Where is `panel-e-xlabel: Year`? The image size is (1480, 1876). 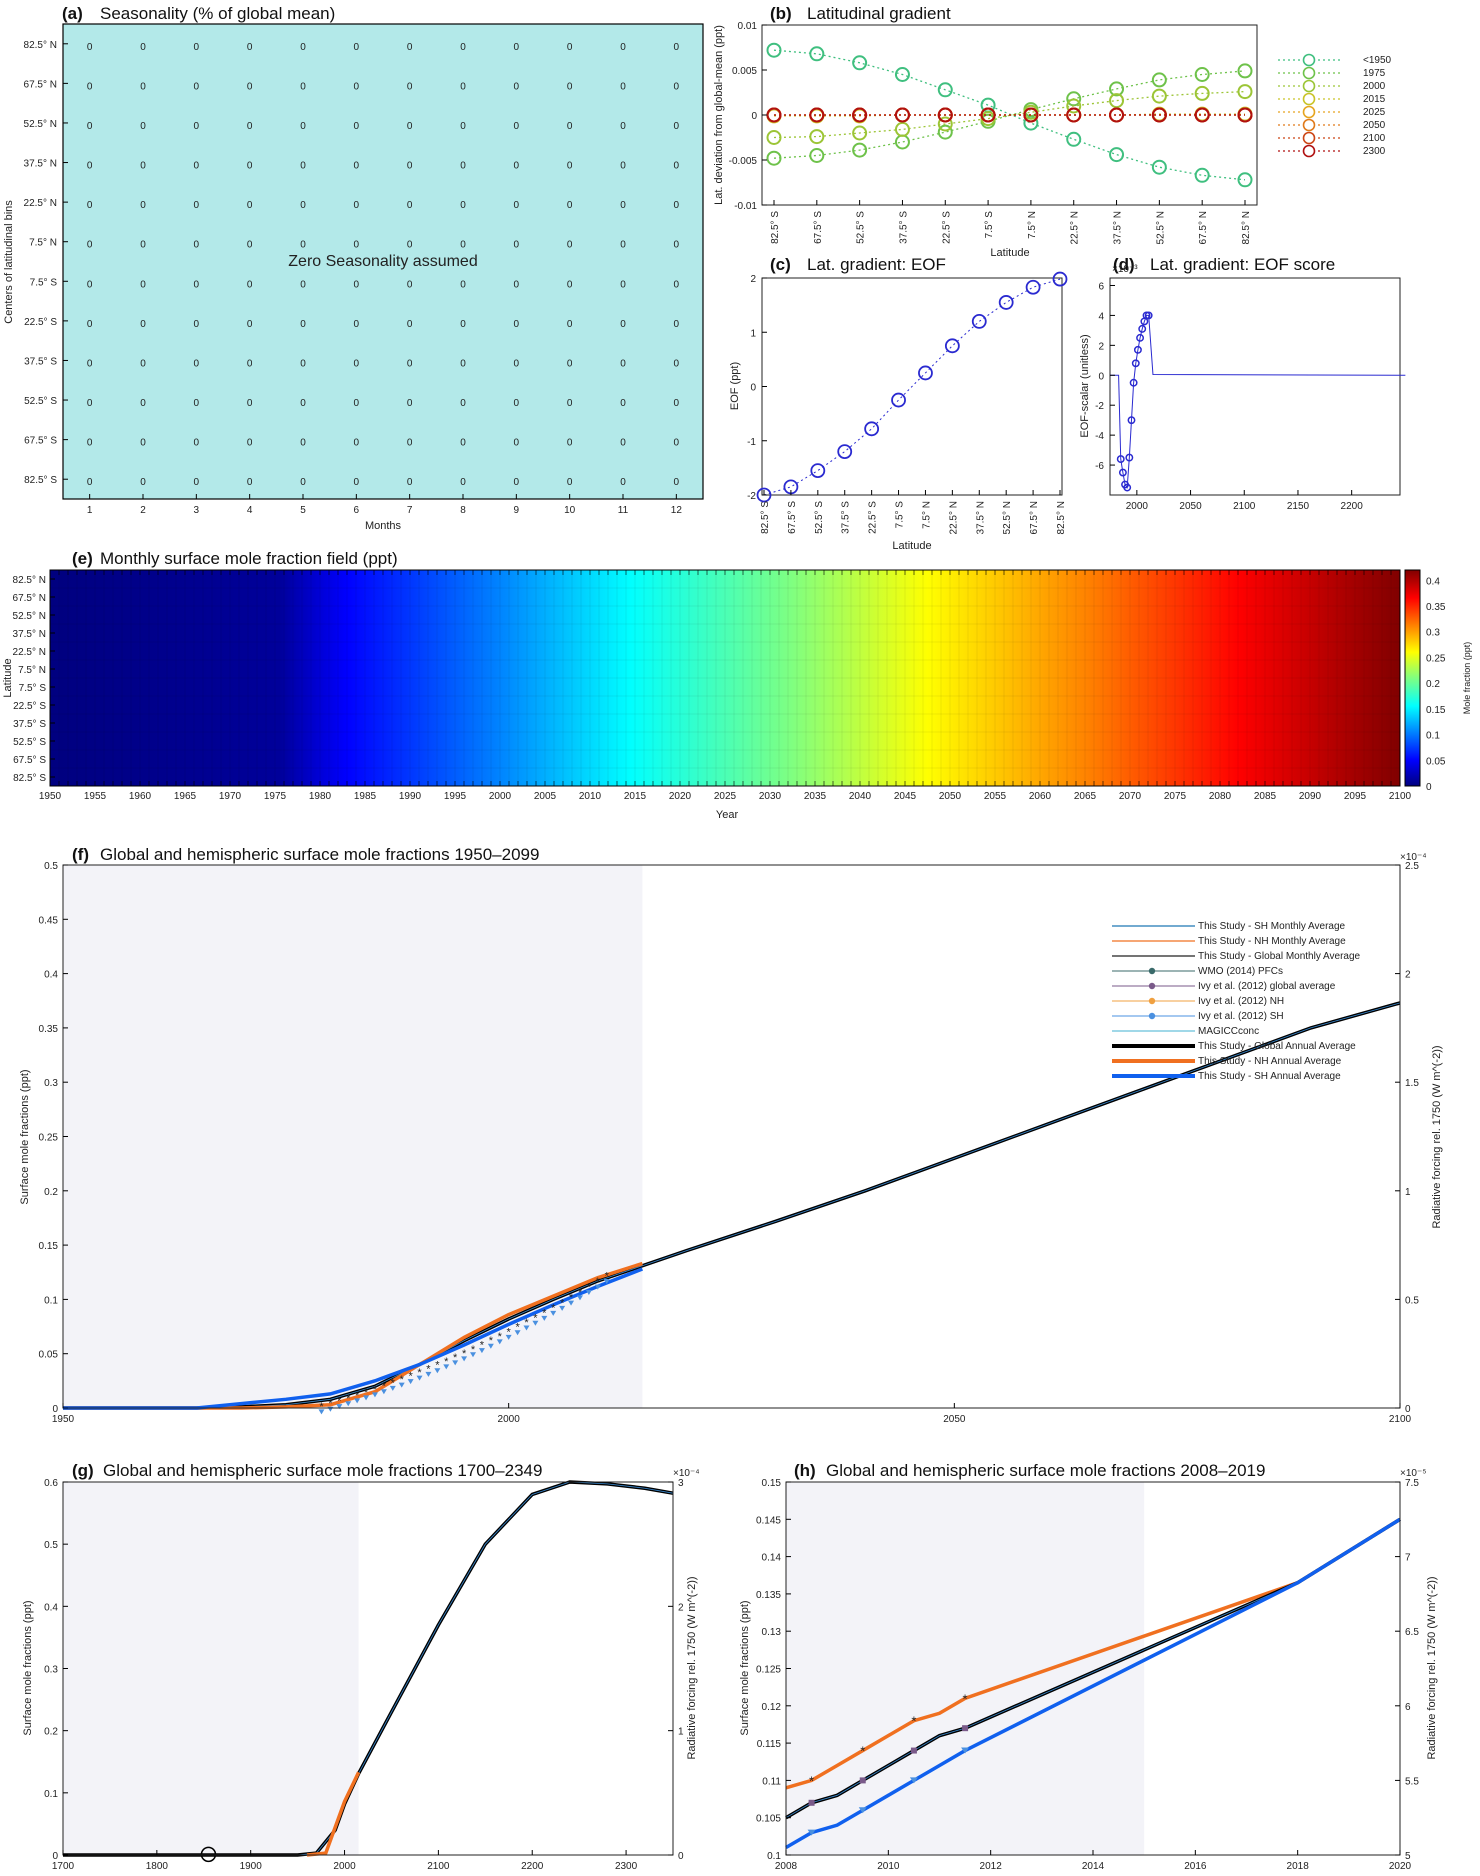 panel-e-xlabel: Year is located at coordinates (727, 815).